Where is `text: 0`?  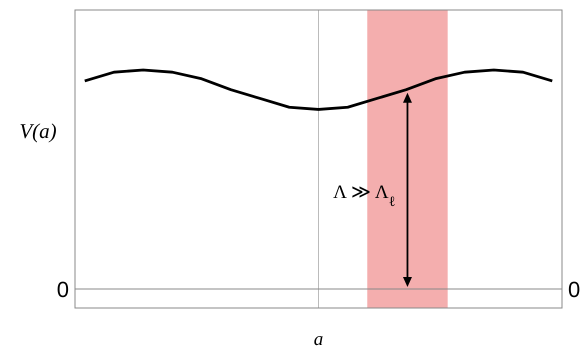
text: 0 is located at coordinates (574, 289).